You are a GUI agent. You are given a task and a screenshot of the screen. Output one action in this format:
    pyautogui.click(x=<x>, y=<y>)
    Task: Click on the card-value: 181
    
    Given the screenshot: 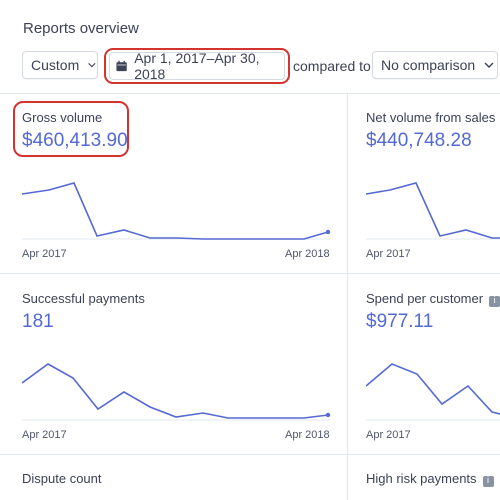 What is the action you would take?
    pyautogui.click(x=38, y=321)
    